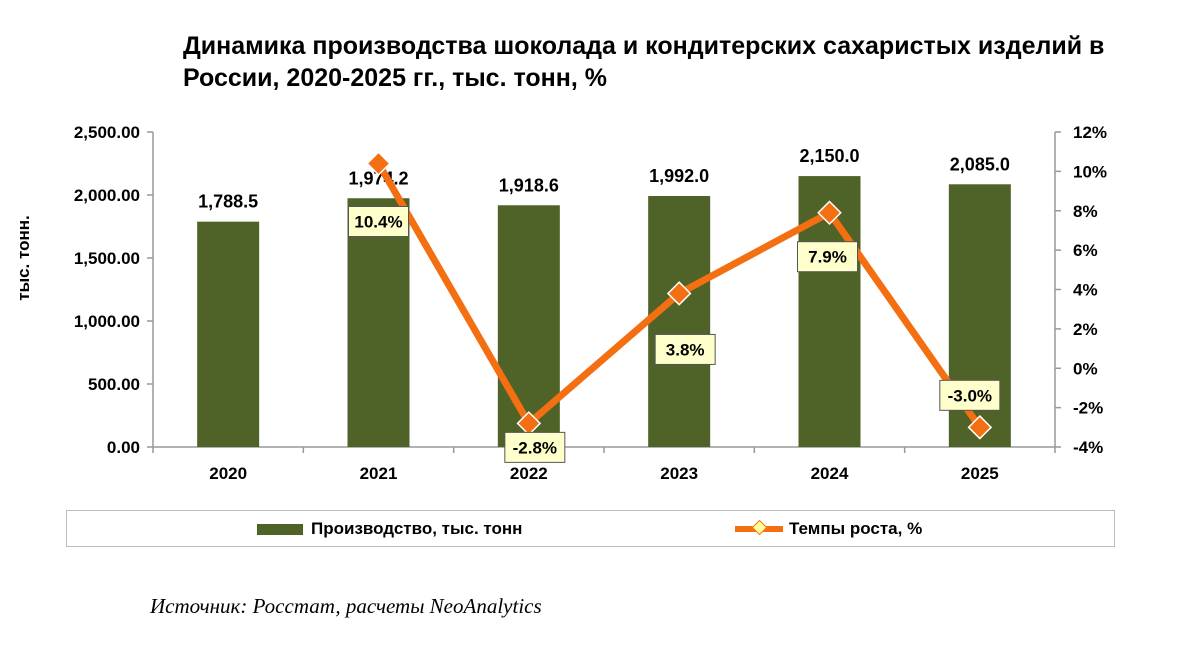 This screenshot has height=655, width=1200. What do you see at coordinates (1090, 171) in the screenshot?
I see `y2-tick-label: 10%` at bounding box center [1090, 171].